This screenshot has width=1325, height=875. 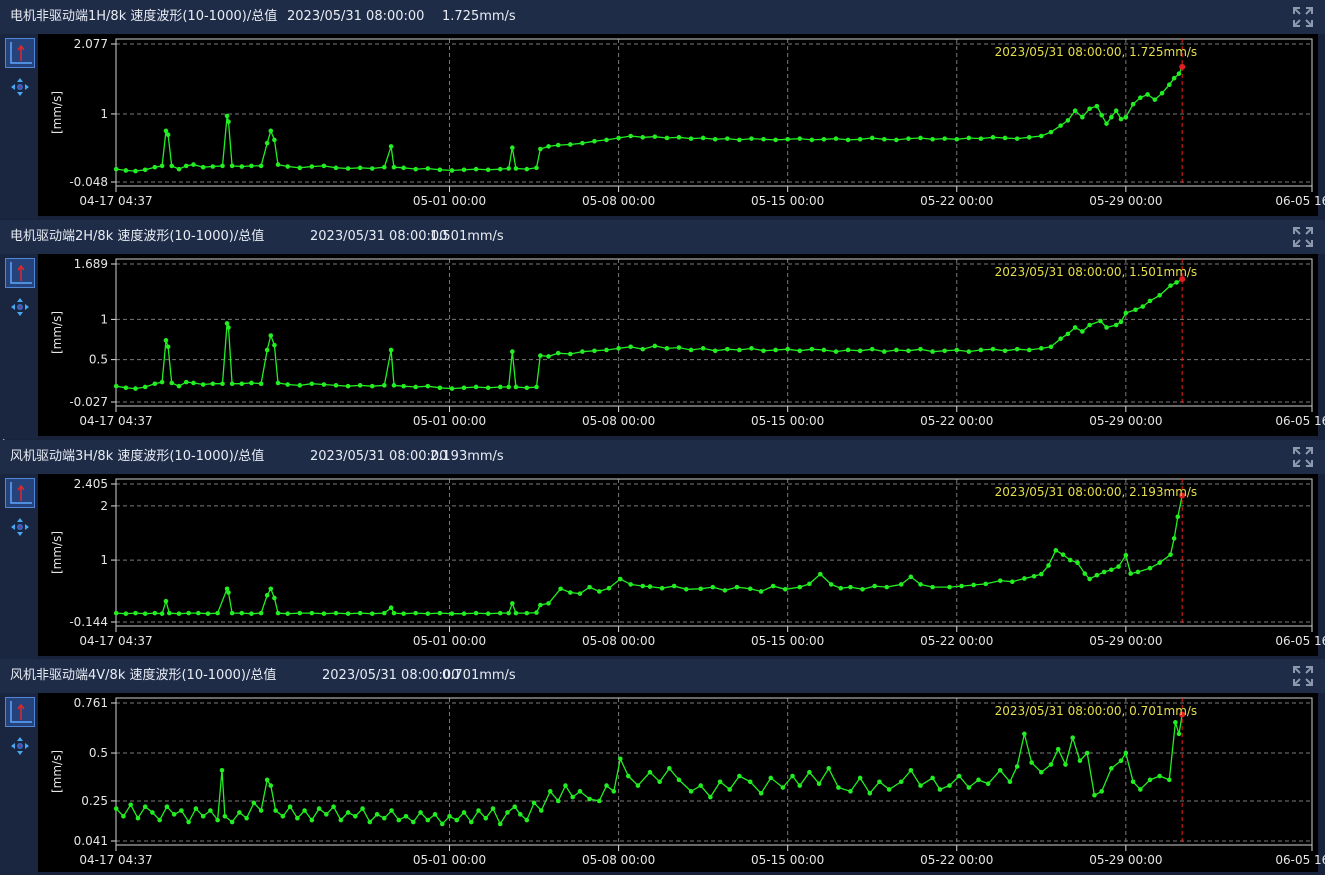 What do you see at coordinates (19, 784) in the screenshot?
I see `panel-toolbar` at bounding box center [19, 784].